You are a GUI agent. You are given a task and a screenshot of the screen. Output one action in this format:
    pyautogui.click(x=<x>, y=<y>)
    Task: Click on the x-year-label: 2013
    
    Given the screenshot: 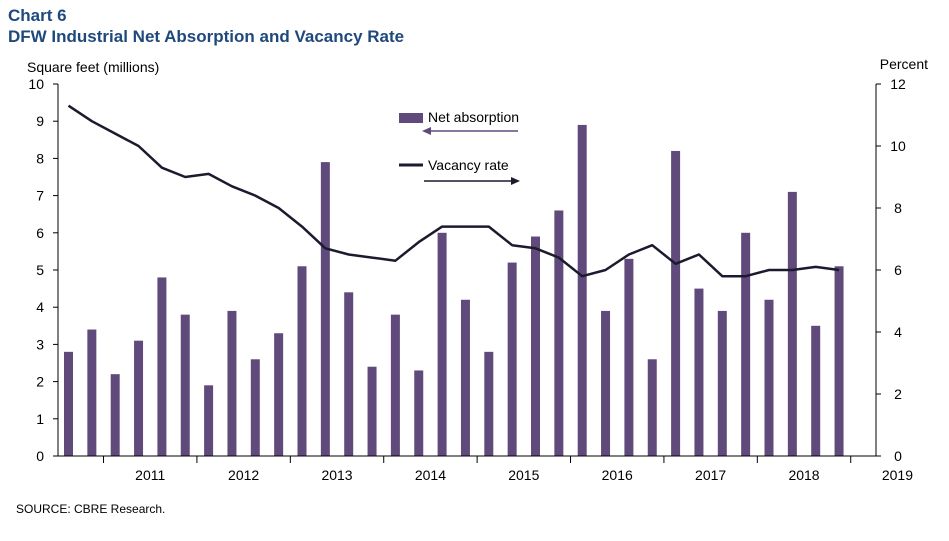 What is the action you would take?
    pyautogui.click(x=336, y=475)
    